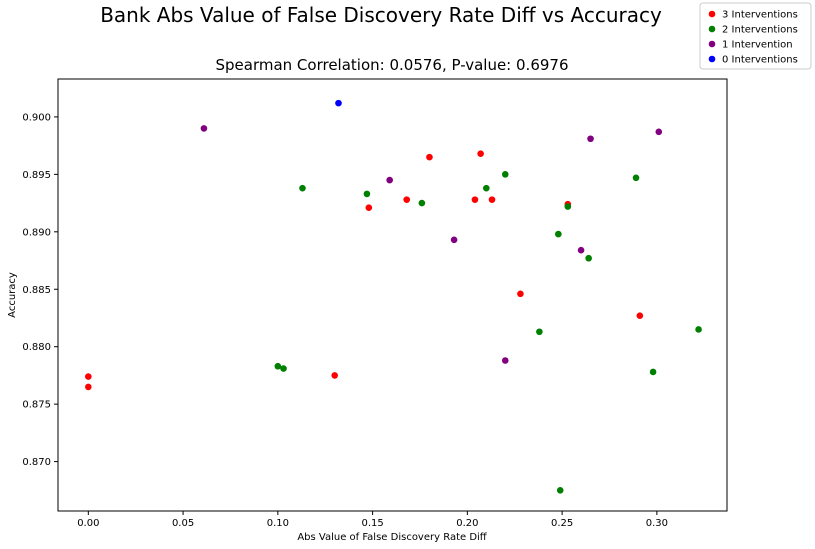 The image size is (815, 549). I want to click on legend-label: 2 Interventions, so click(760, 30).